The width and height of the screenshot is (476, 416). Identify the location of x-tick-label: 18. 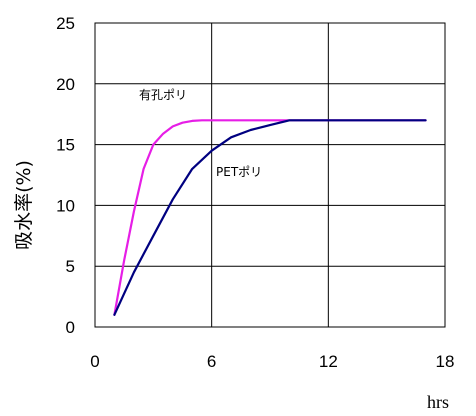
(445, 361).